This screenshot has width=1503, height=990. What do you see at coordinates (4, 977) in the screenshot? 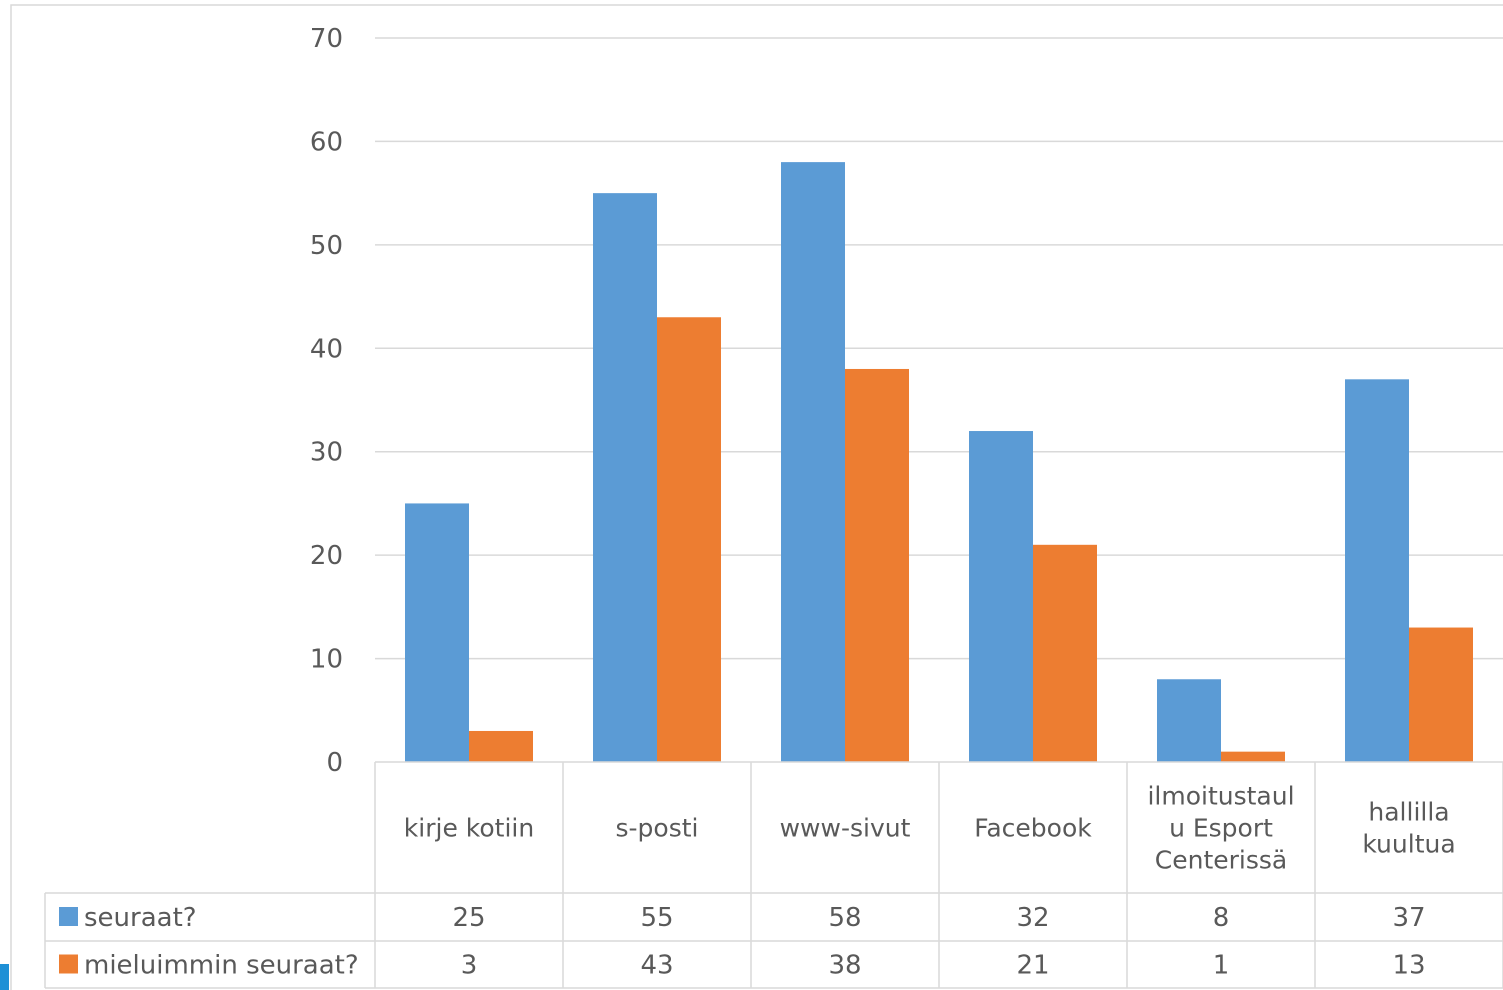
I see `edge-marker` at bounding box center [4, 977].